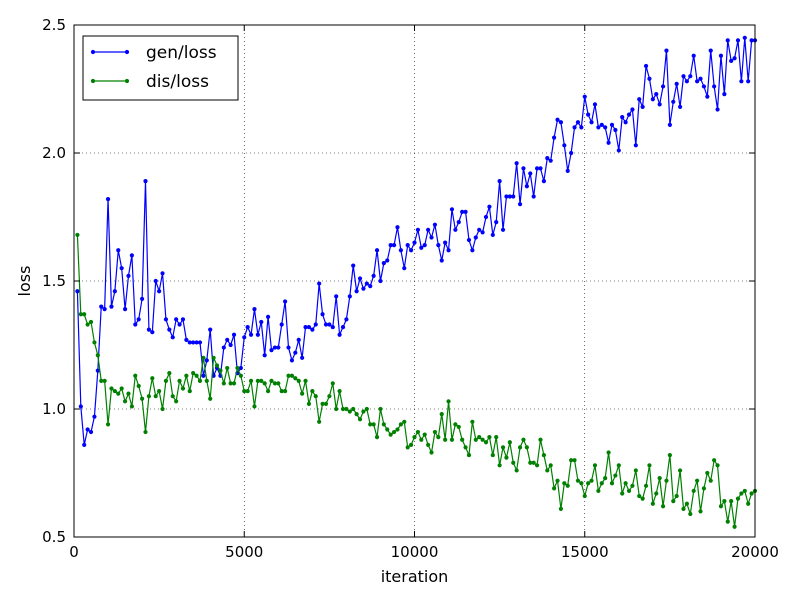 This screenshot has height=604, width=800. Describe the element at coordinates (54, 537) in the screenshot. I see `y-tick-label: 0.5` at that location.